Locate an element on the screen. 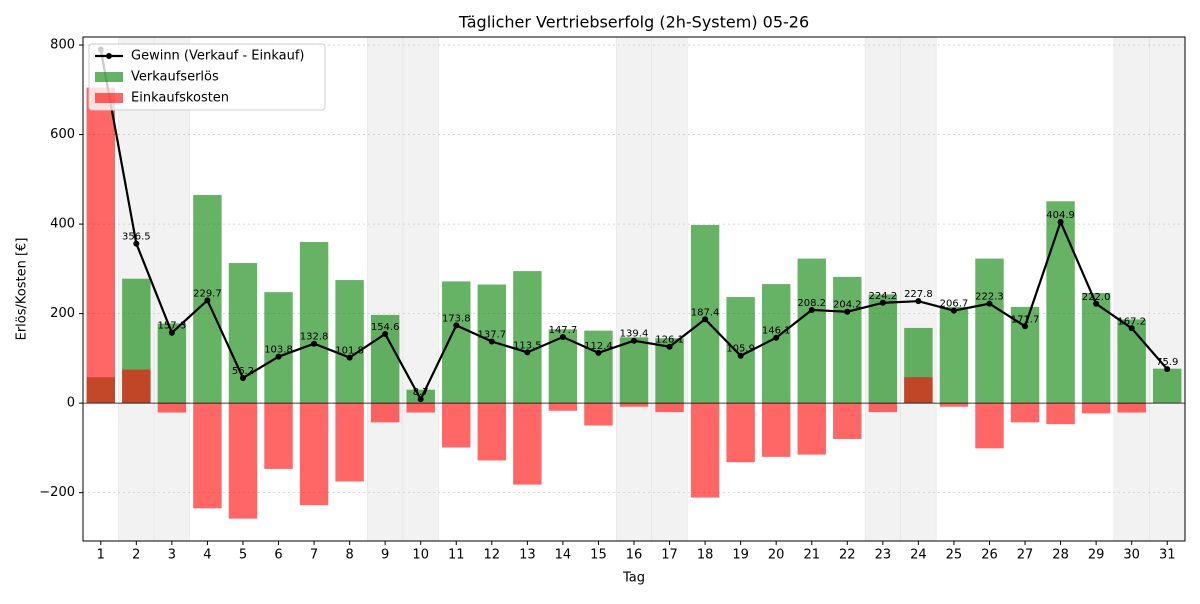 The width and height of the screenshot is (1200, 604). y-axis-label: Erlös/Kosten [€] is located at coordinates (22, 289).